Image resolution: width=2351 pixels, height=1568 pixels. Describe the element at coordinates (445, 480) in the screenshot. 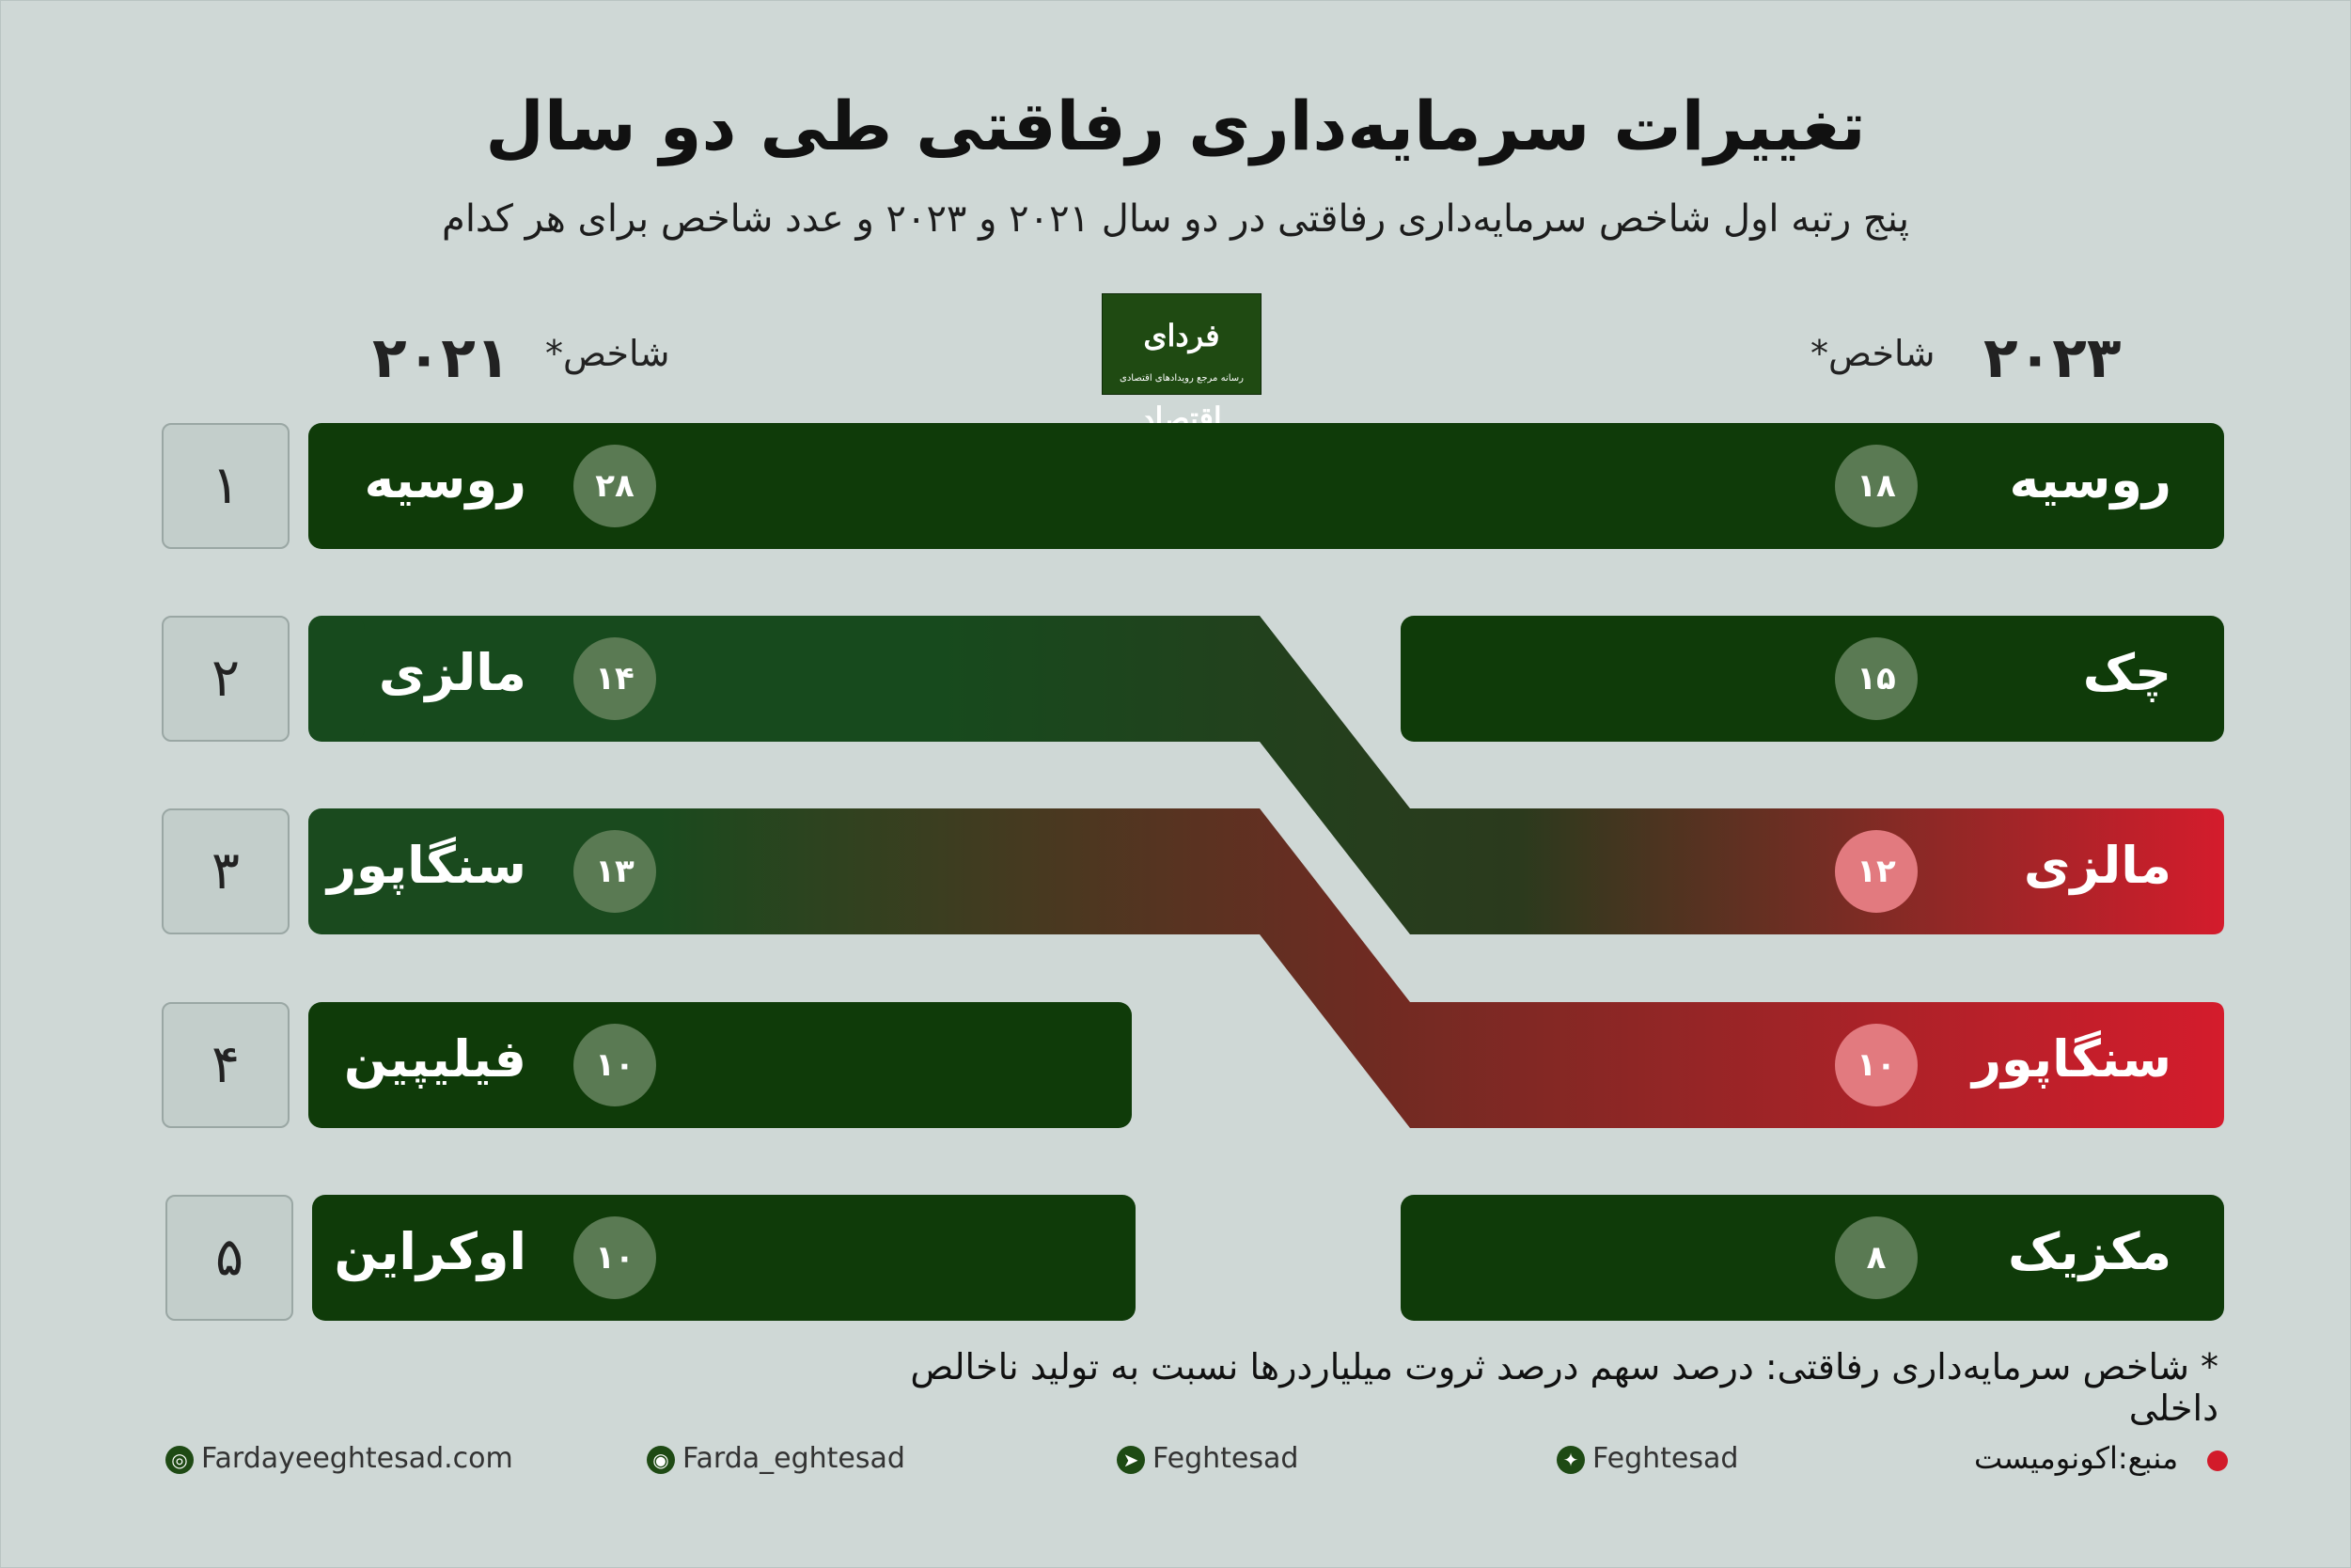

I see `left-country-1: روسیه` at that location.